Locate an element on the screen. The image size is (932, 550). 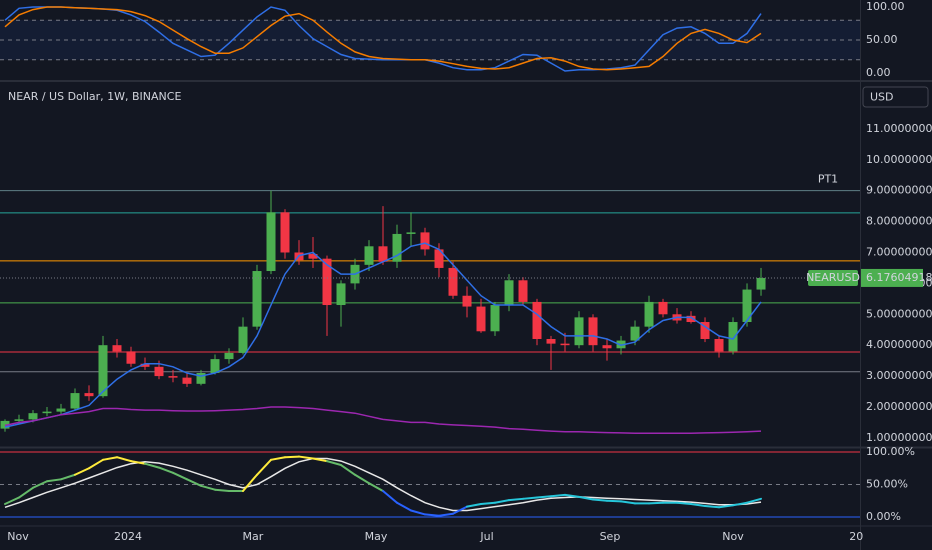
last-price-label: 6.17604918 is located at coordinates (899, 277).